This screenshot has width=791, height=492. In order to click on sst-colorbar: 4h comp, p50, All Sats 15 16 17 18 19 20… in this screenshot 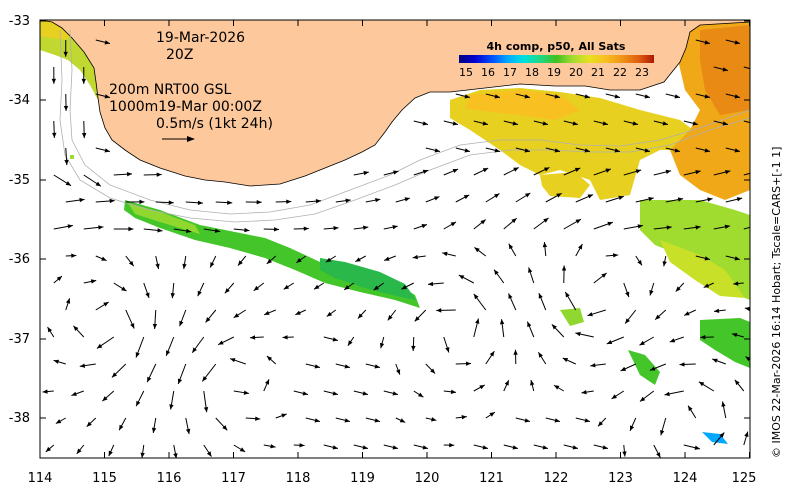, I will do `click(556, 59)`.